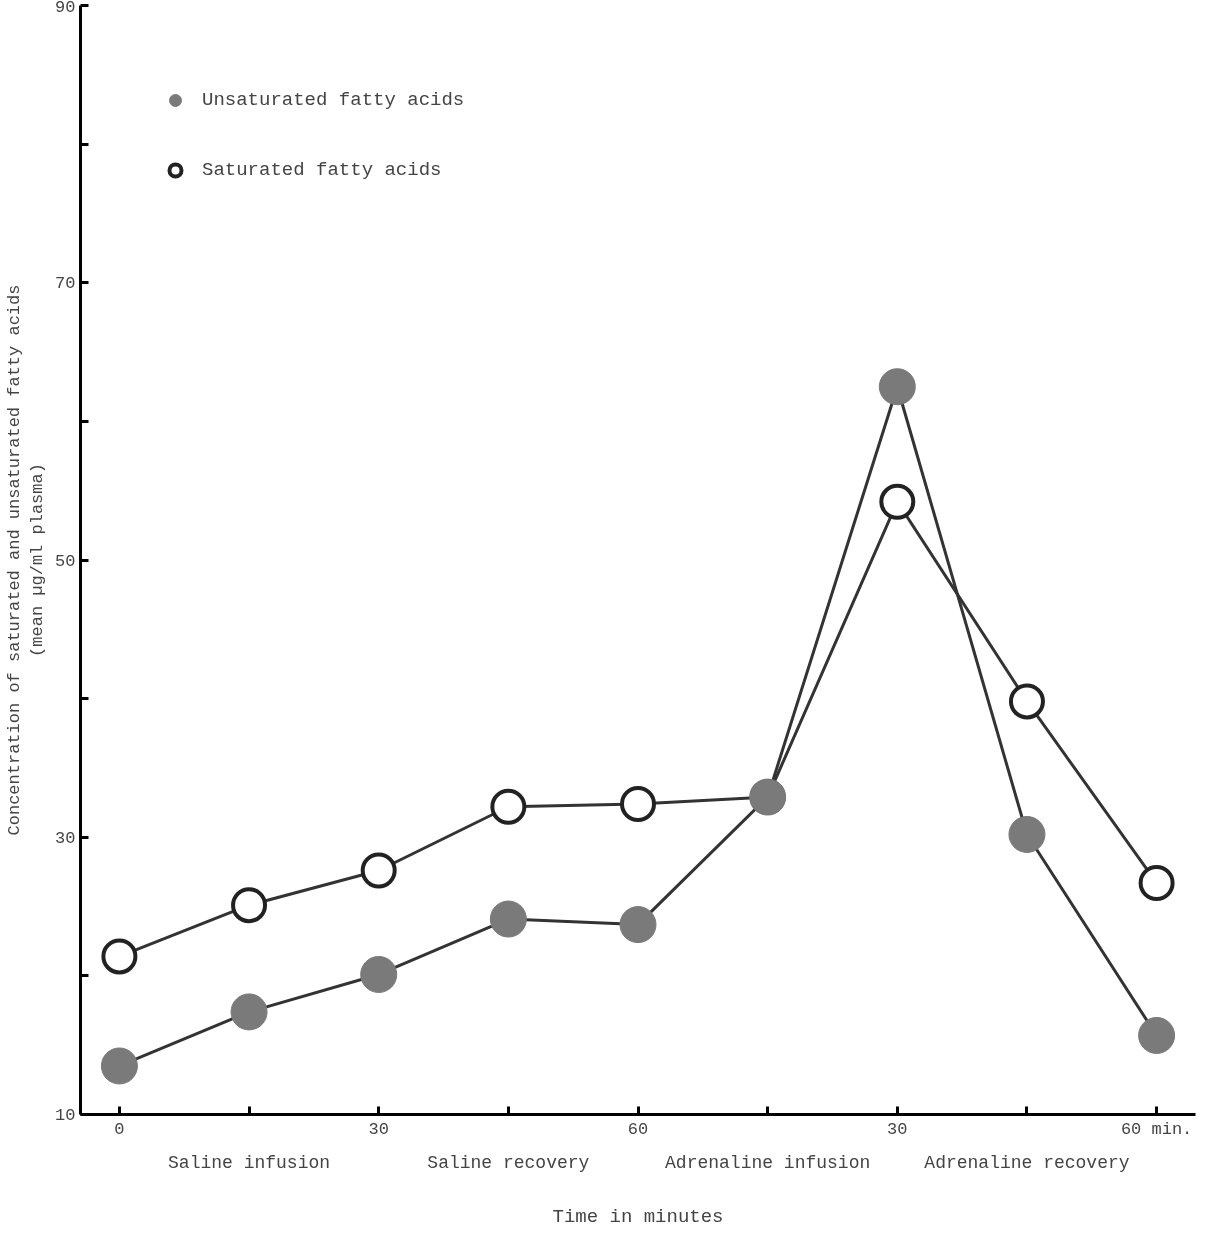 The image size is (1219, 1255). What do you see at coordinates (65, 284) in the screenshot?
I see `y-tick-label: 70` at bounding box center [65, 284].